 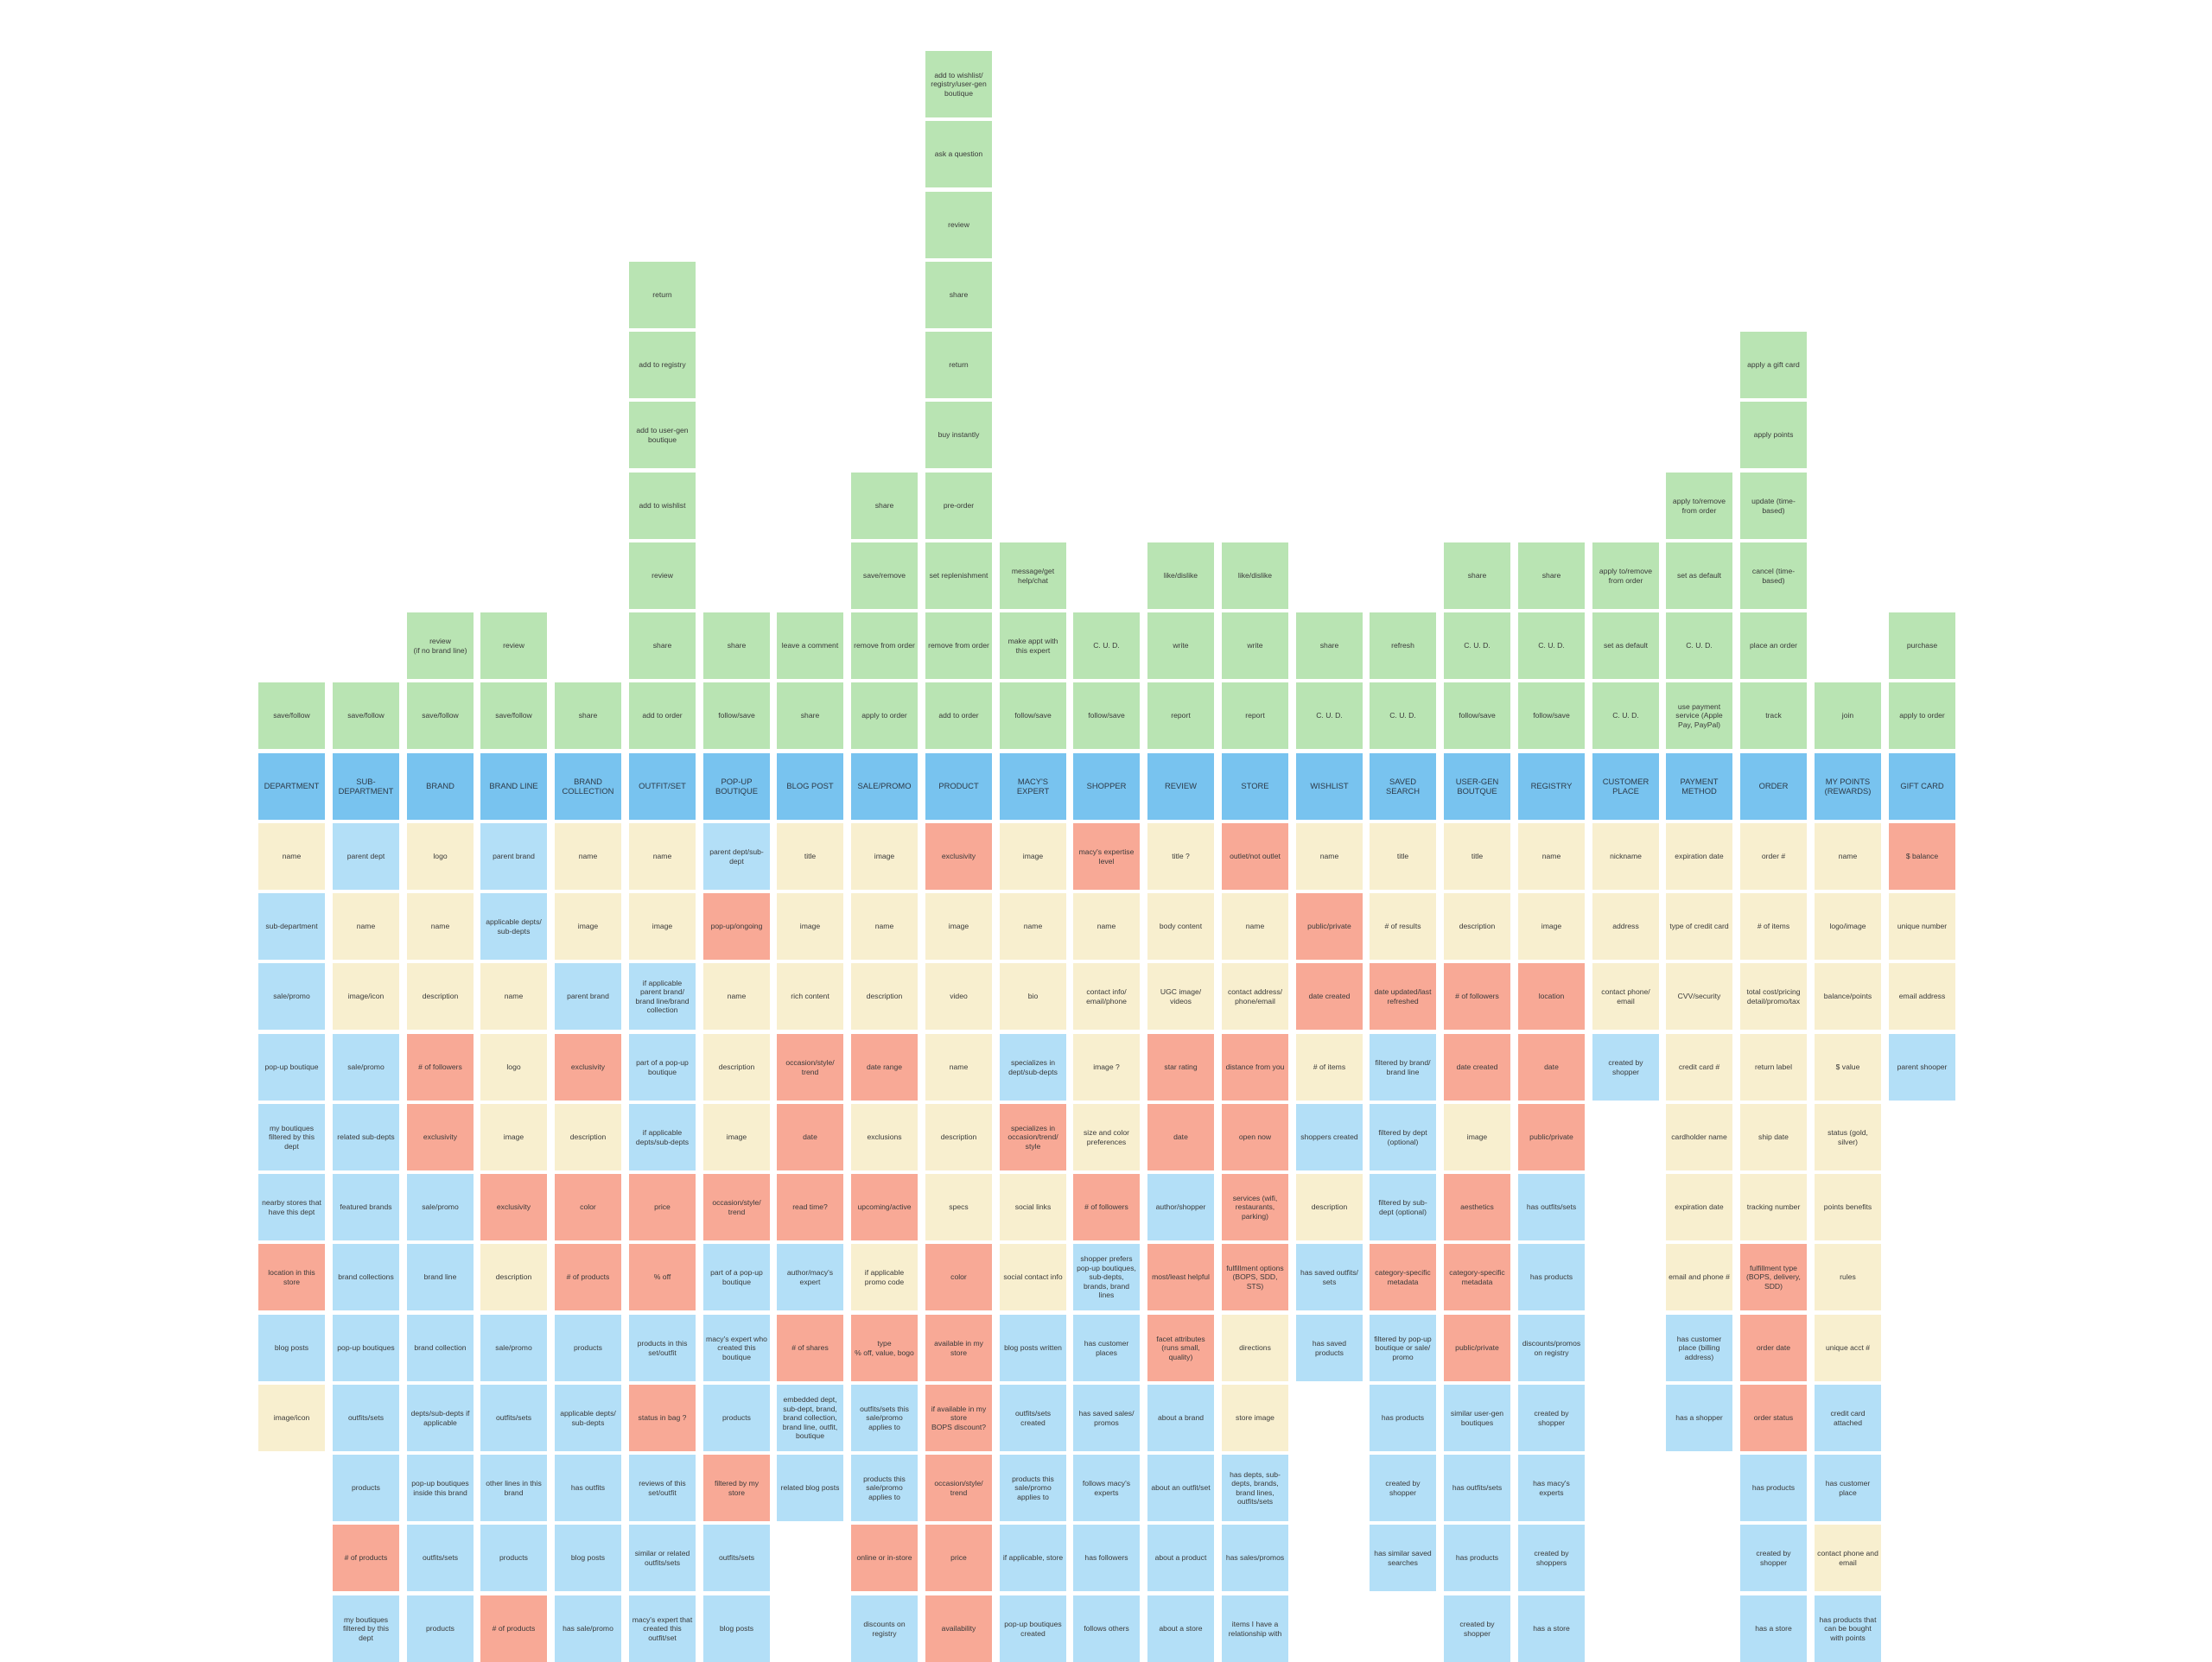 I want to click on action-note: remove from order, so click(x=884, y=645).